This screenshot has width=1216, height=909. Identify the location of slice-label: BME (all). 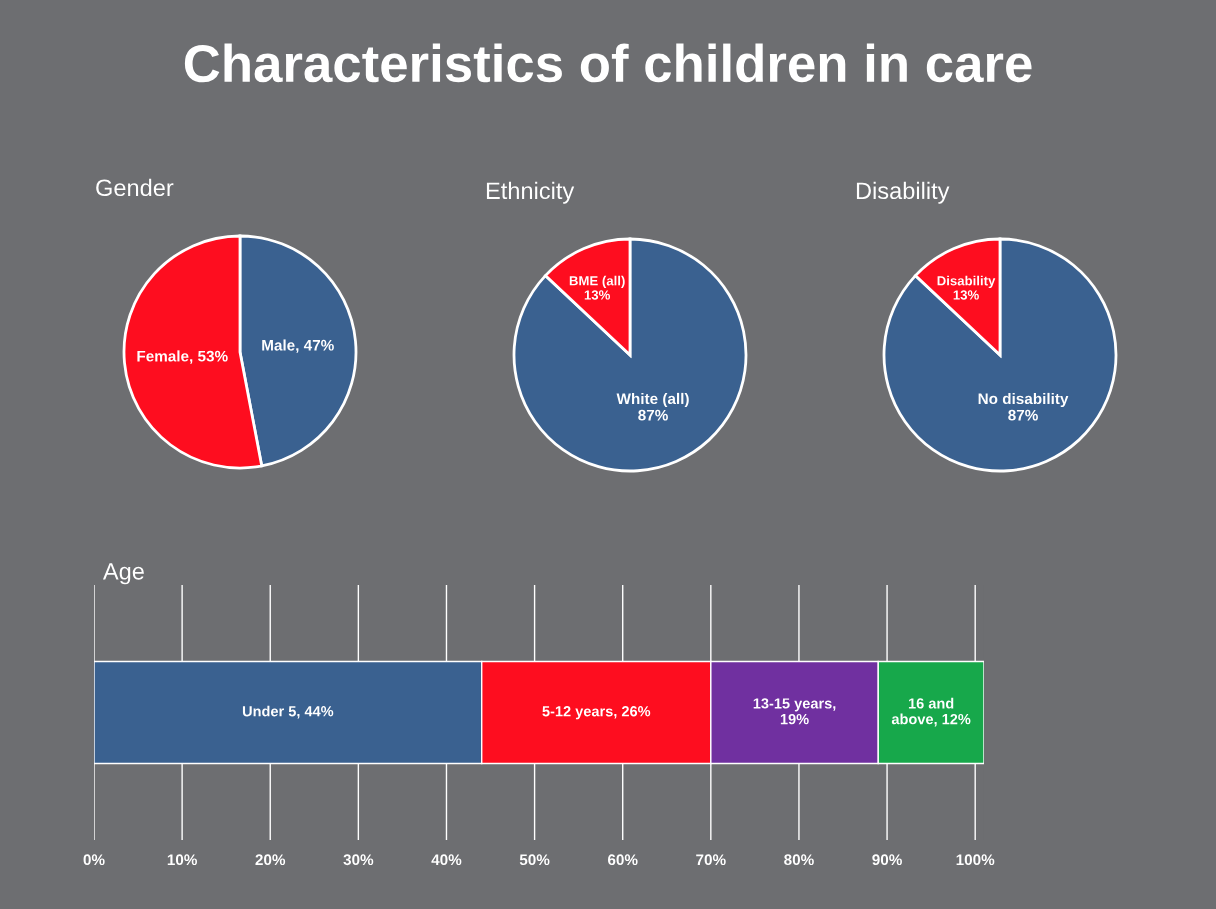
(597, 282).